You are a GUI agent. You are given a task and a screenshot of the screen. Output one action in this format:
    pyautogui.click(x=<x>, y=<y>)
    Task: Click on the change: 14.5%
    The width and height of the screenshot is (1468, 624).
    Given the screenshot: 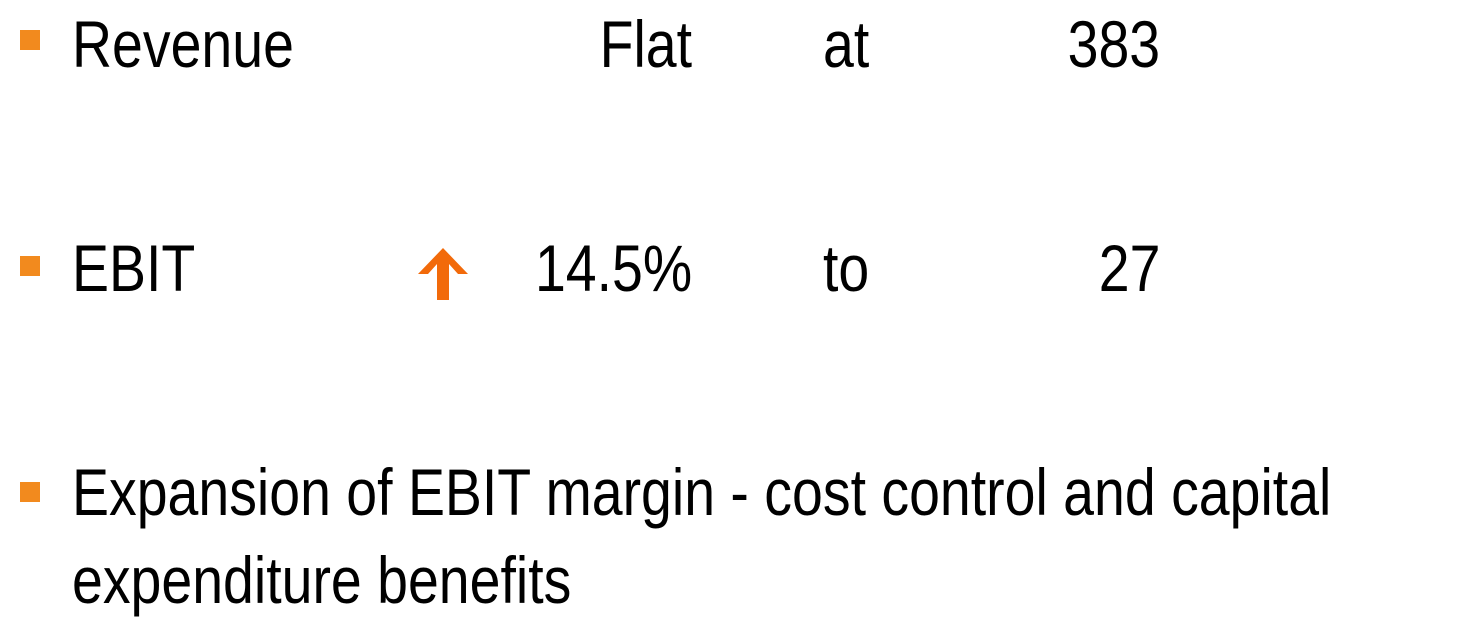 What is the action you would take?
    pyautogui.click(x=613, y=268)
    